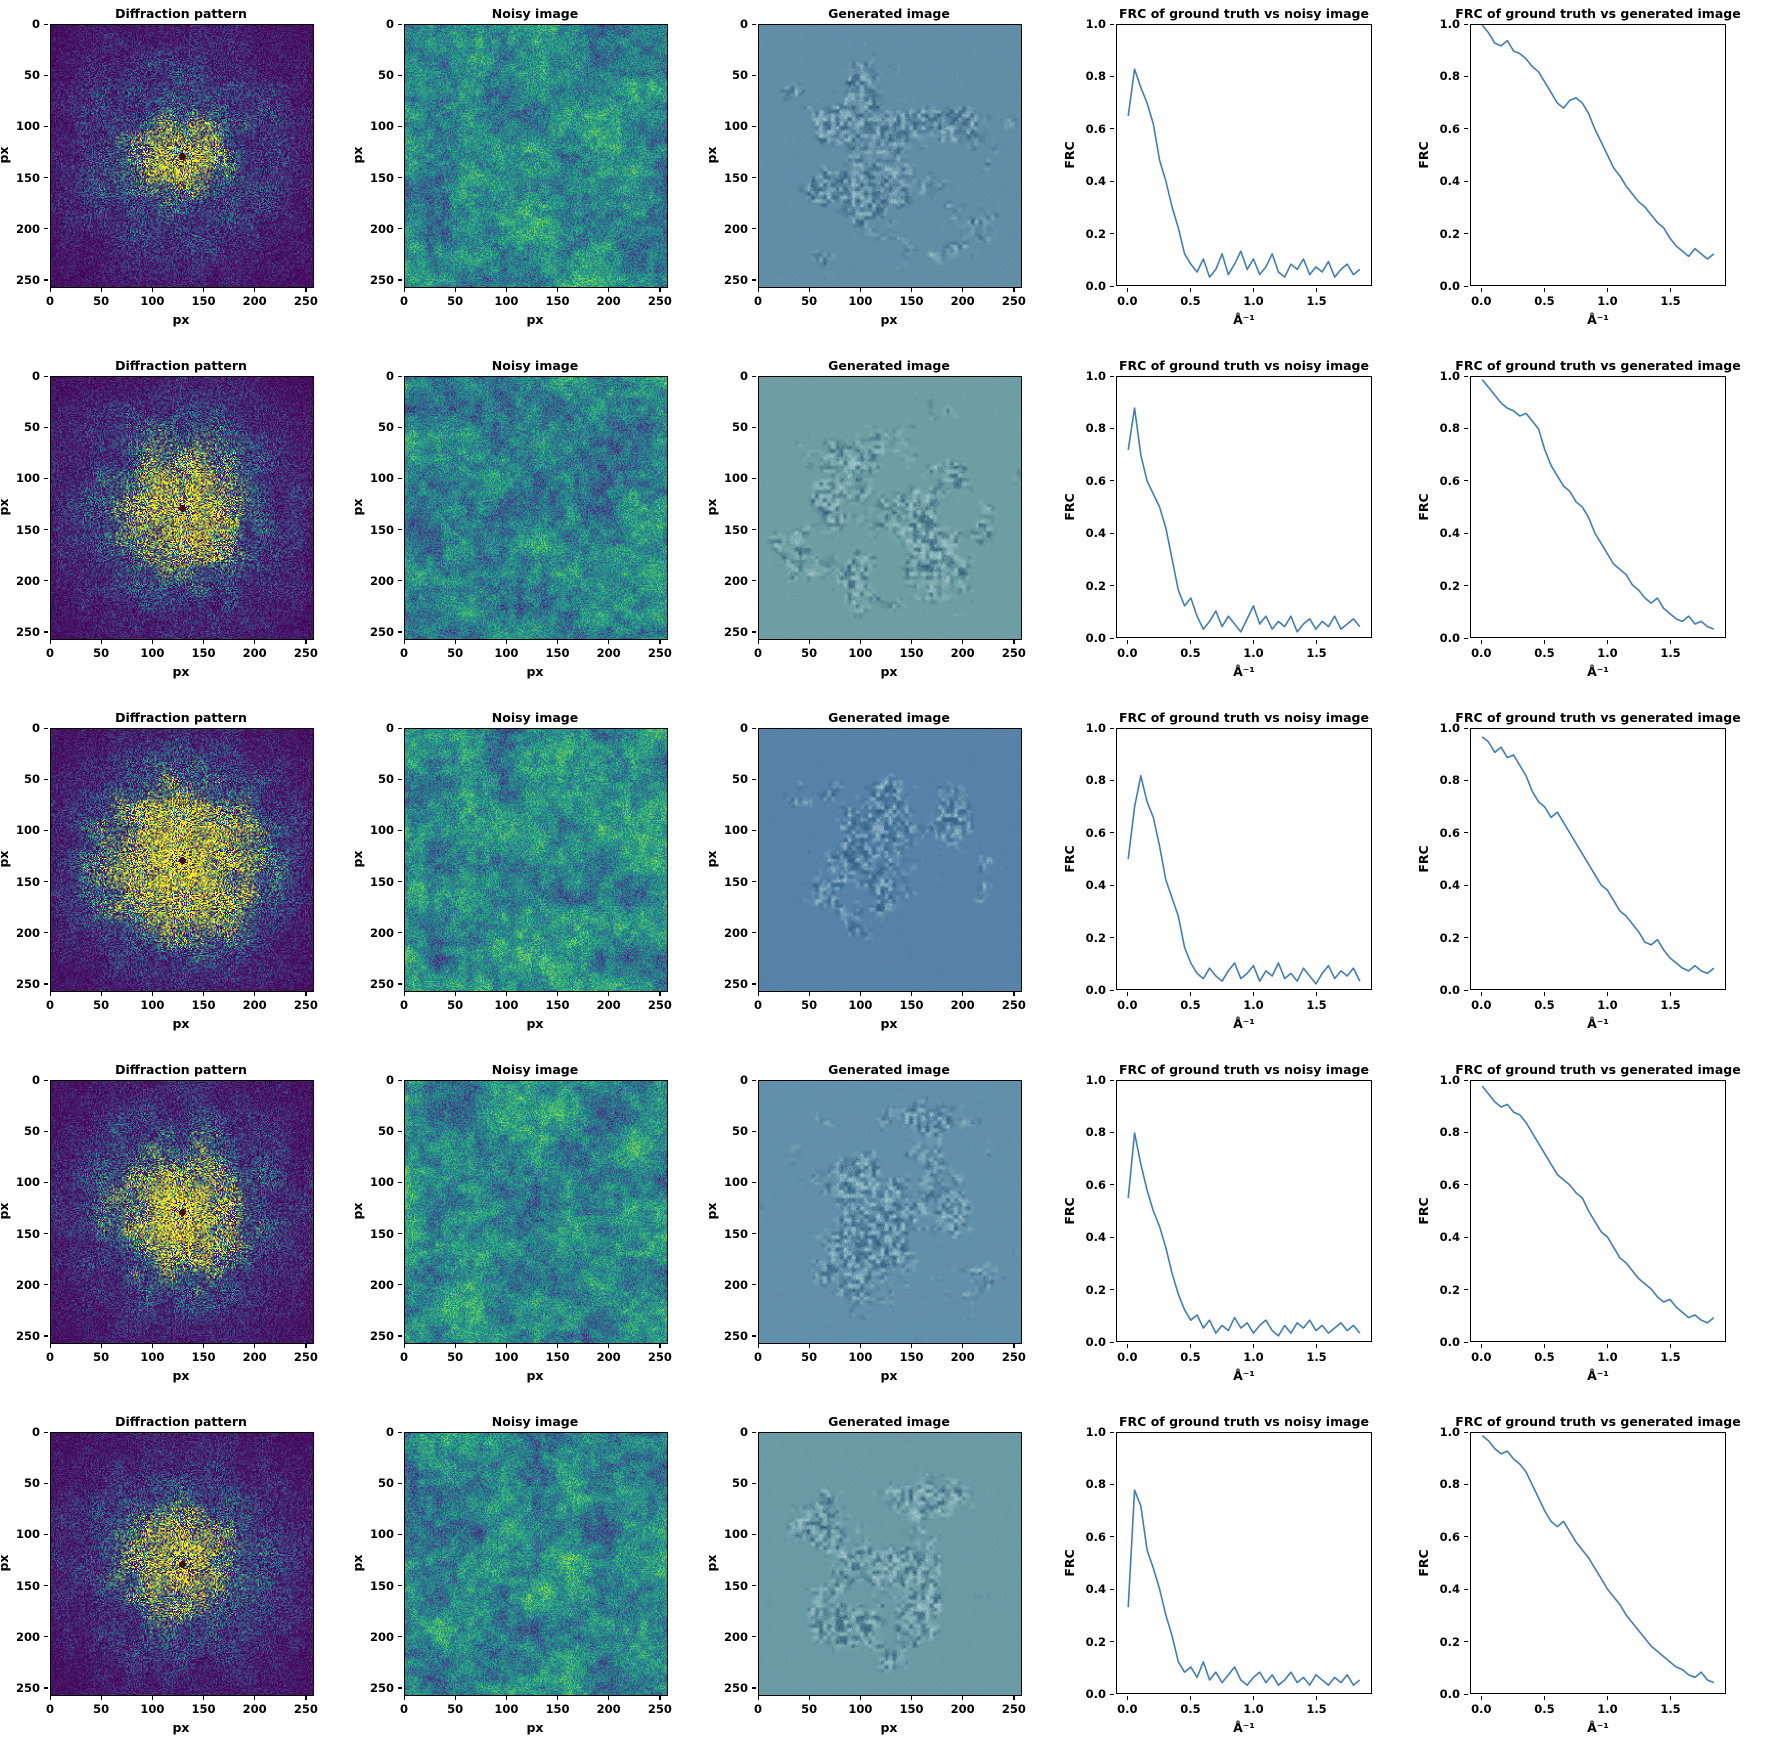 The width and height of the screenshot is (1772, 1764). What do you see at coordinates (757, 301) in the screenshot?
I see `x-tick-label: 0` at bounding box center [757, 301].